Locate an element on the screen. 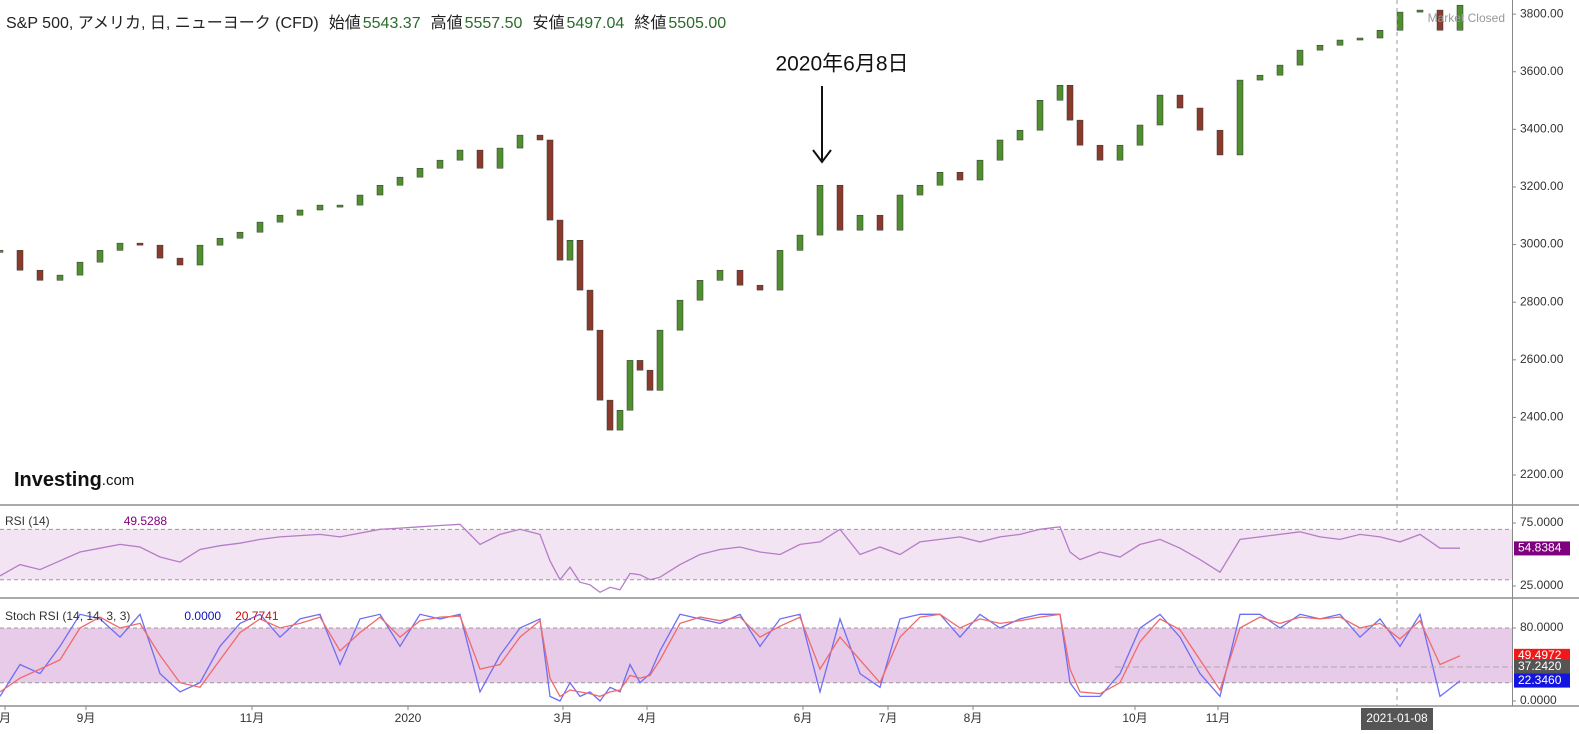 The image size is (1579, 734). x-tick-label: 3月 is located at coordinates (563, 718).